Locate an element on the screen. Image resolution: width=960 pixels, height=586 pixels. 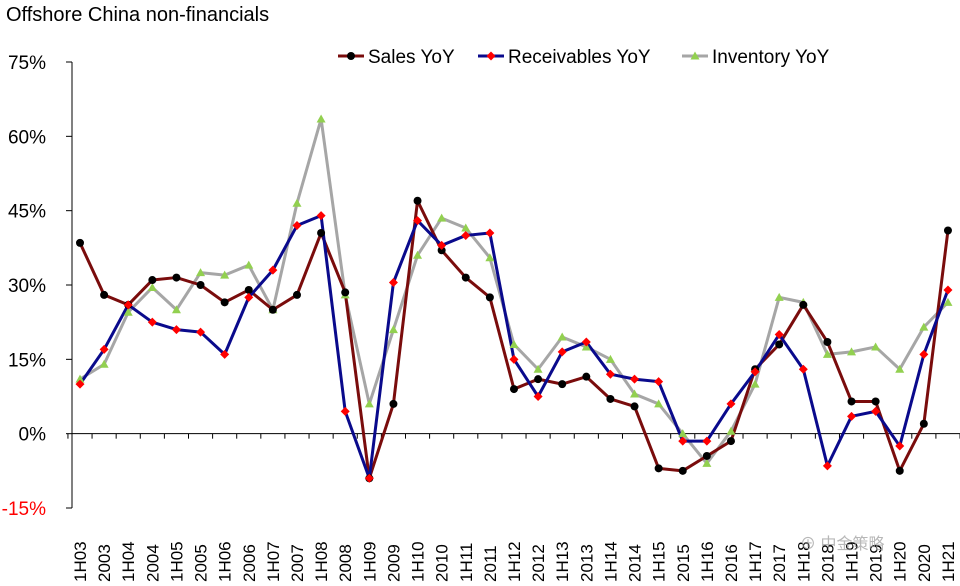
x-tick-label: 2015 is located at coordinates (683, 563).